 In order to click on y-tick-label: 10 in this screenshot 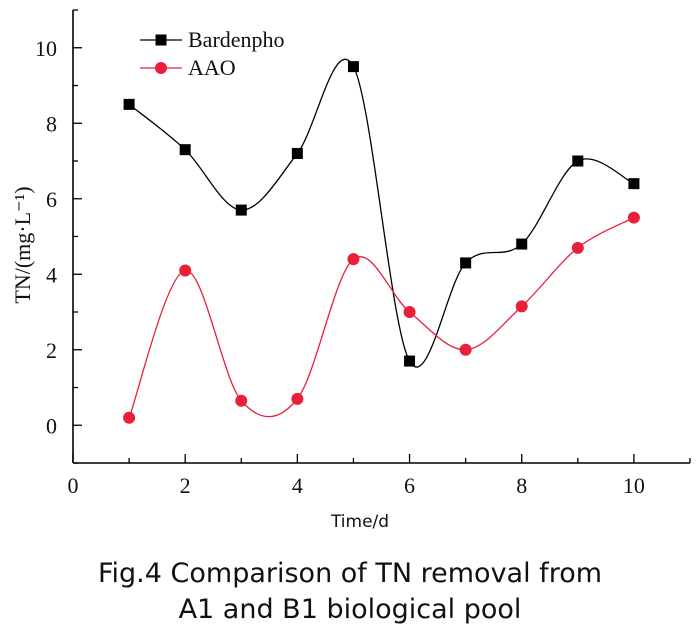, I will do `click(46, 48)`.